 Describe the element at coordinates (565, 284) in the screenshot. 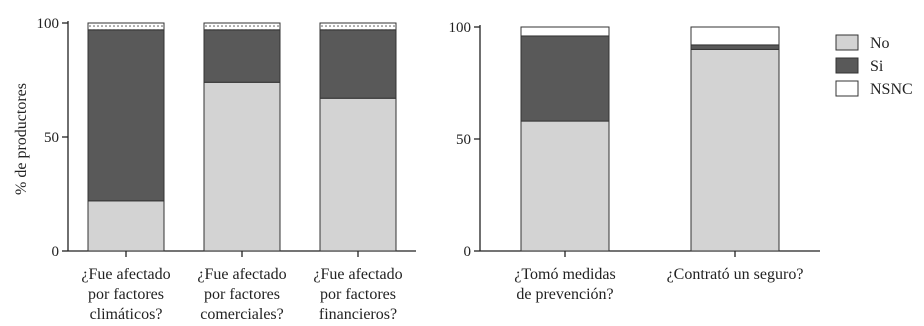

I see `x-tick-label: ¿Tomó medidas de prevención?` at that location.